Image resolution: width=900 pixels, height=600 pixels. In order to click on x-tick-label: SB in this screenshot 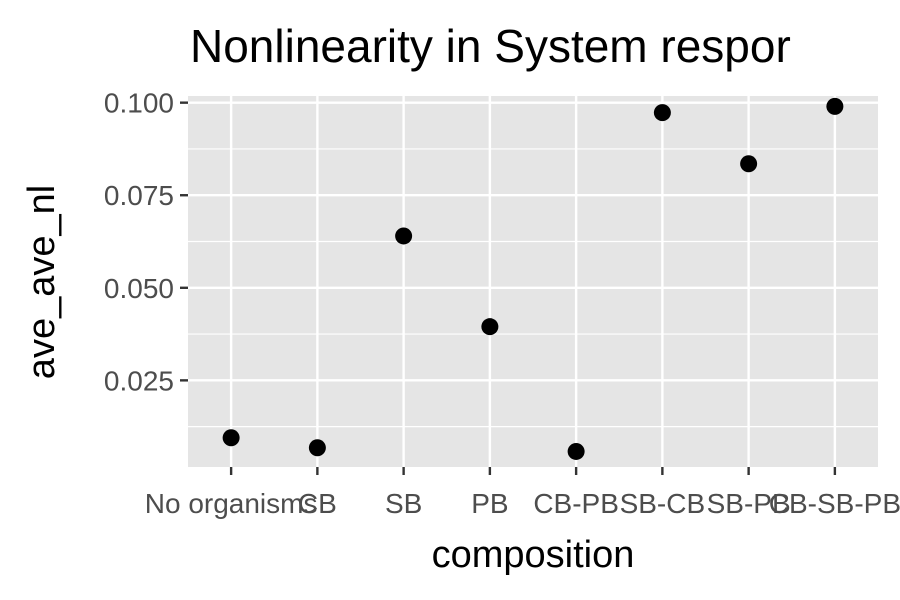, I will do `click(403, 503)`.